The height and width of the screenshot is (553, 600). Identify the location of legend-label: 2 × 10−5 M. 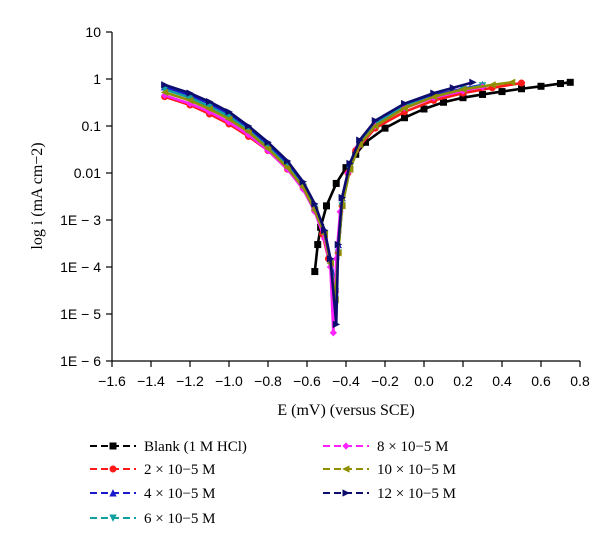
(180, 470).